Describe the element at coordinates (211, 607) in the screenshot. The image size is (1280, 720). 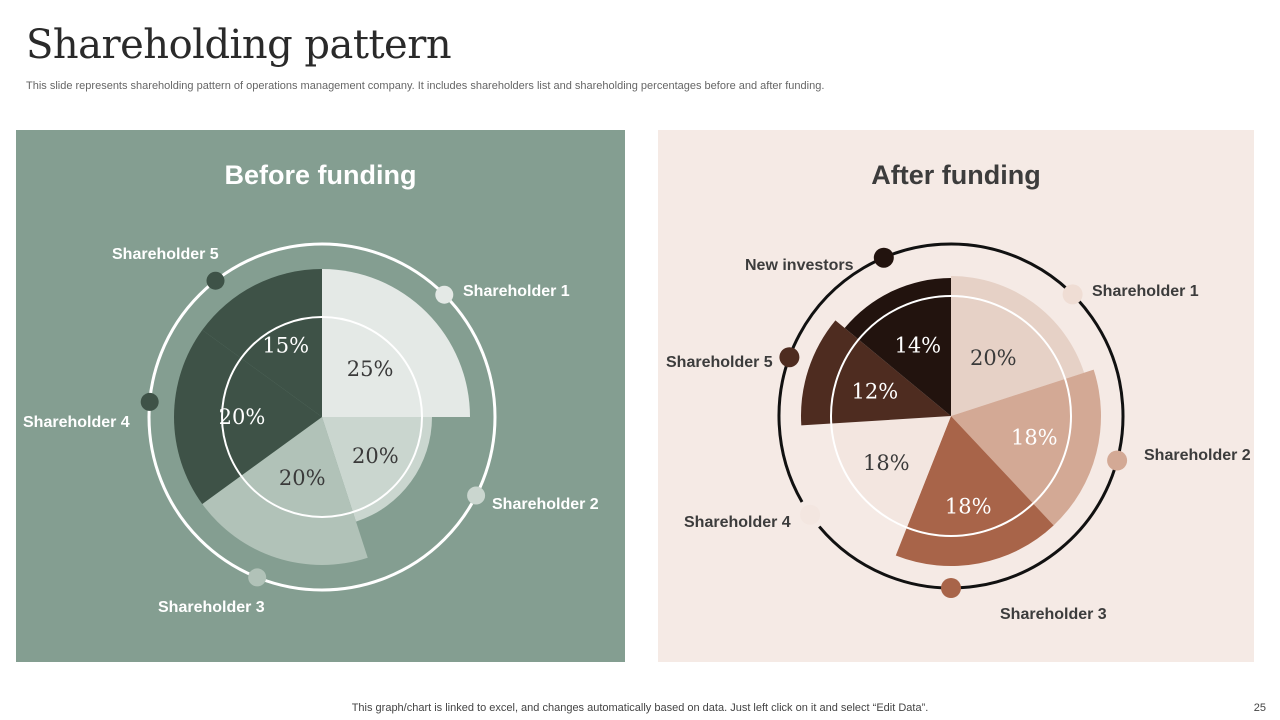
I see `before-funding-legend-label-shareholder-3: Shareholder 3` at that location.